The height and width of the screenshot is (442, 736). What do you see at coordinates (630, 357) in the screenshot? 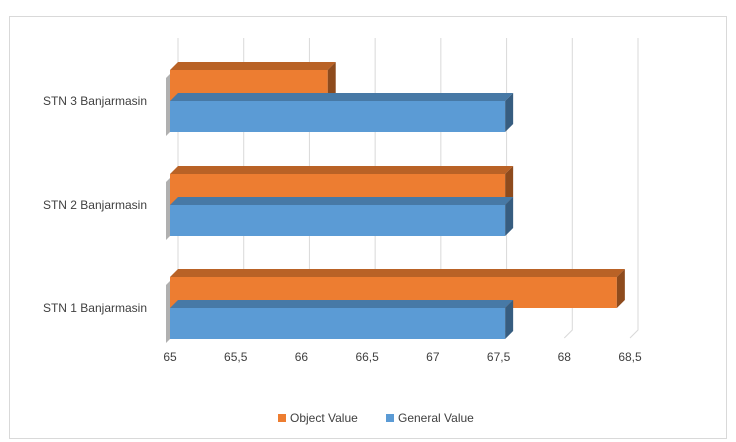
I see `x-tick-label: 68,5` at bounding box center [630, 357].